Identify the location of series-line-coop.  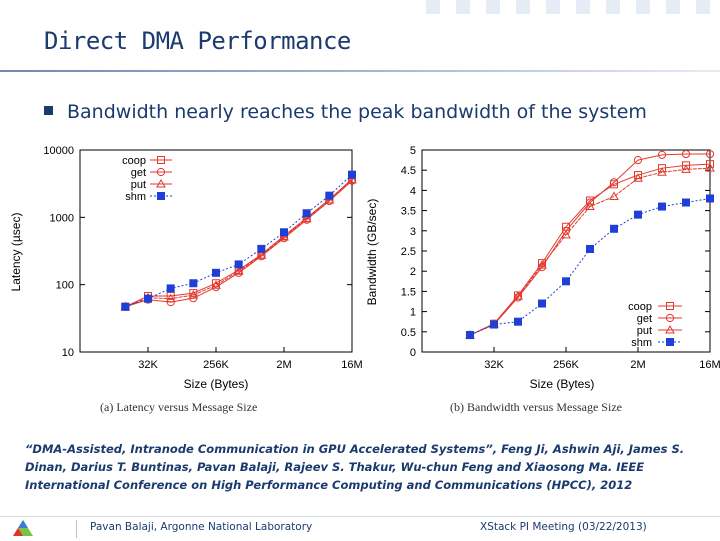
(239, 243).